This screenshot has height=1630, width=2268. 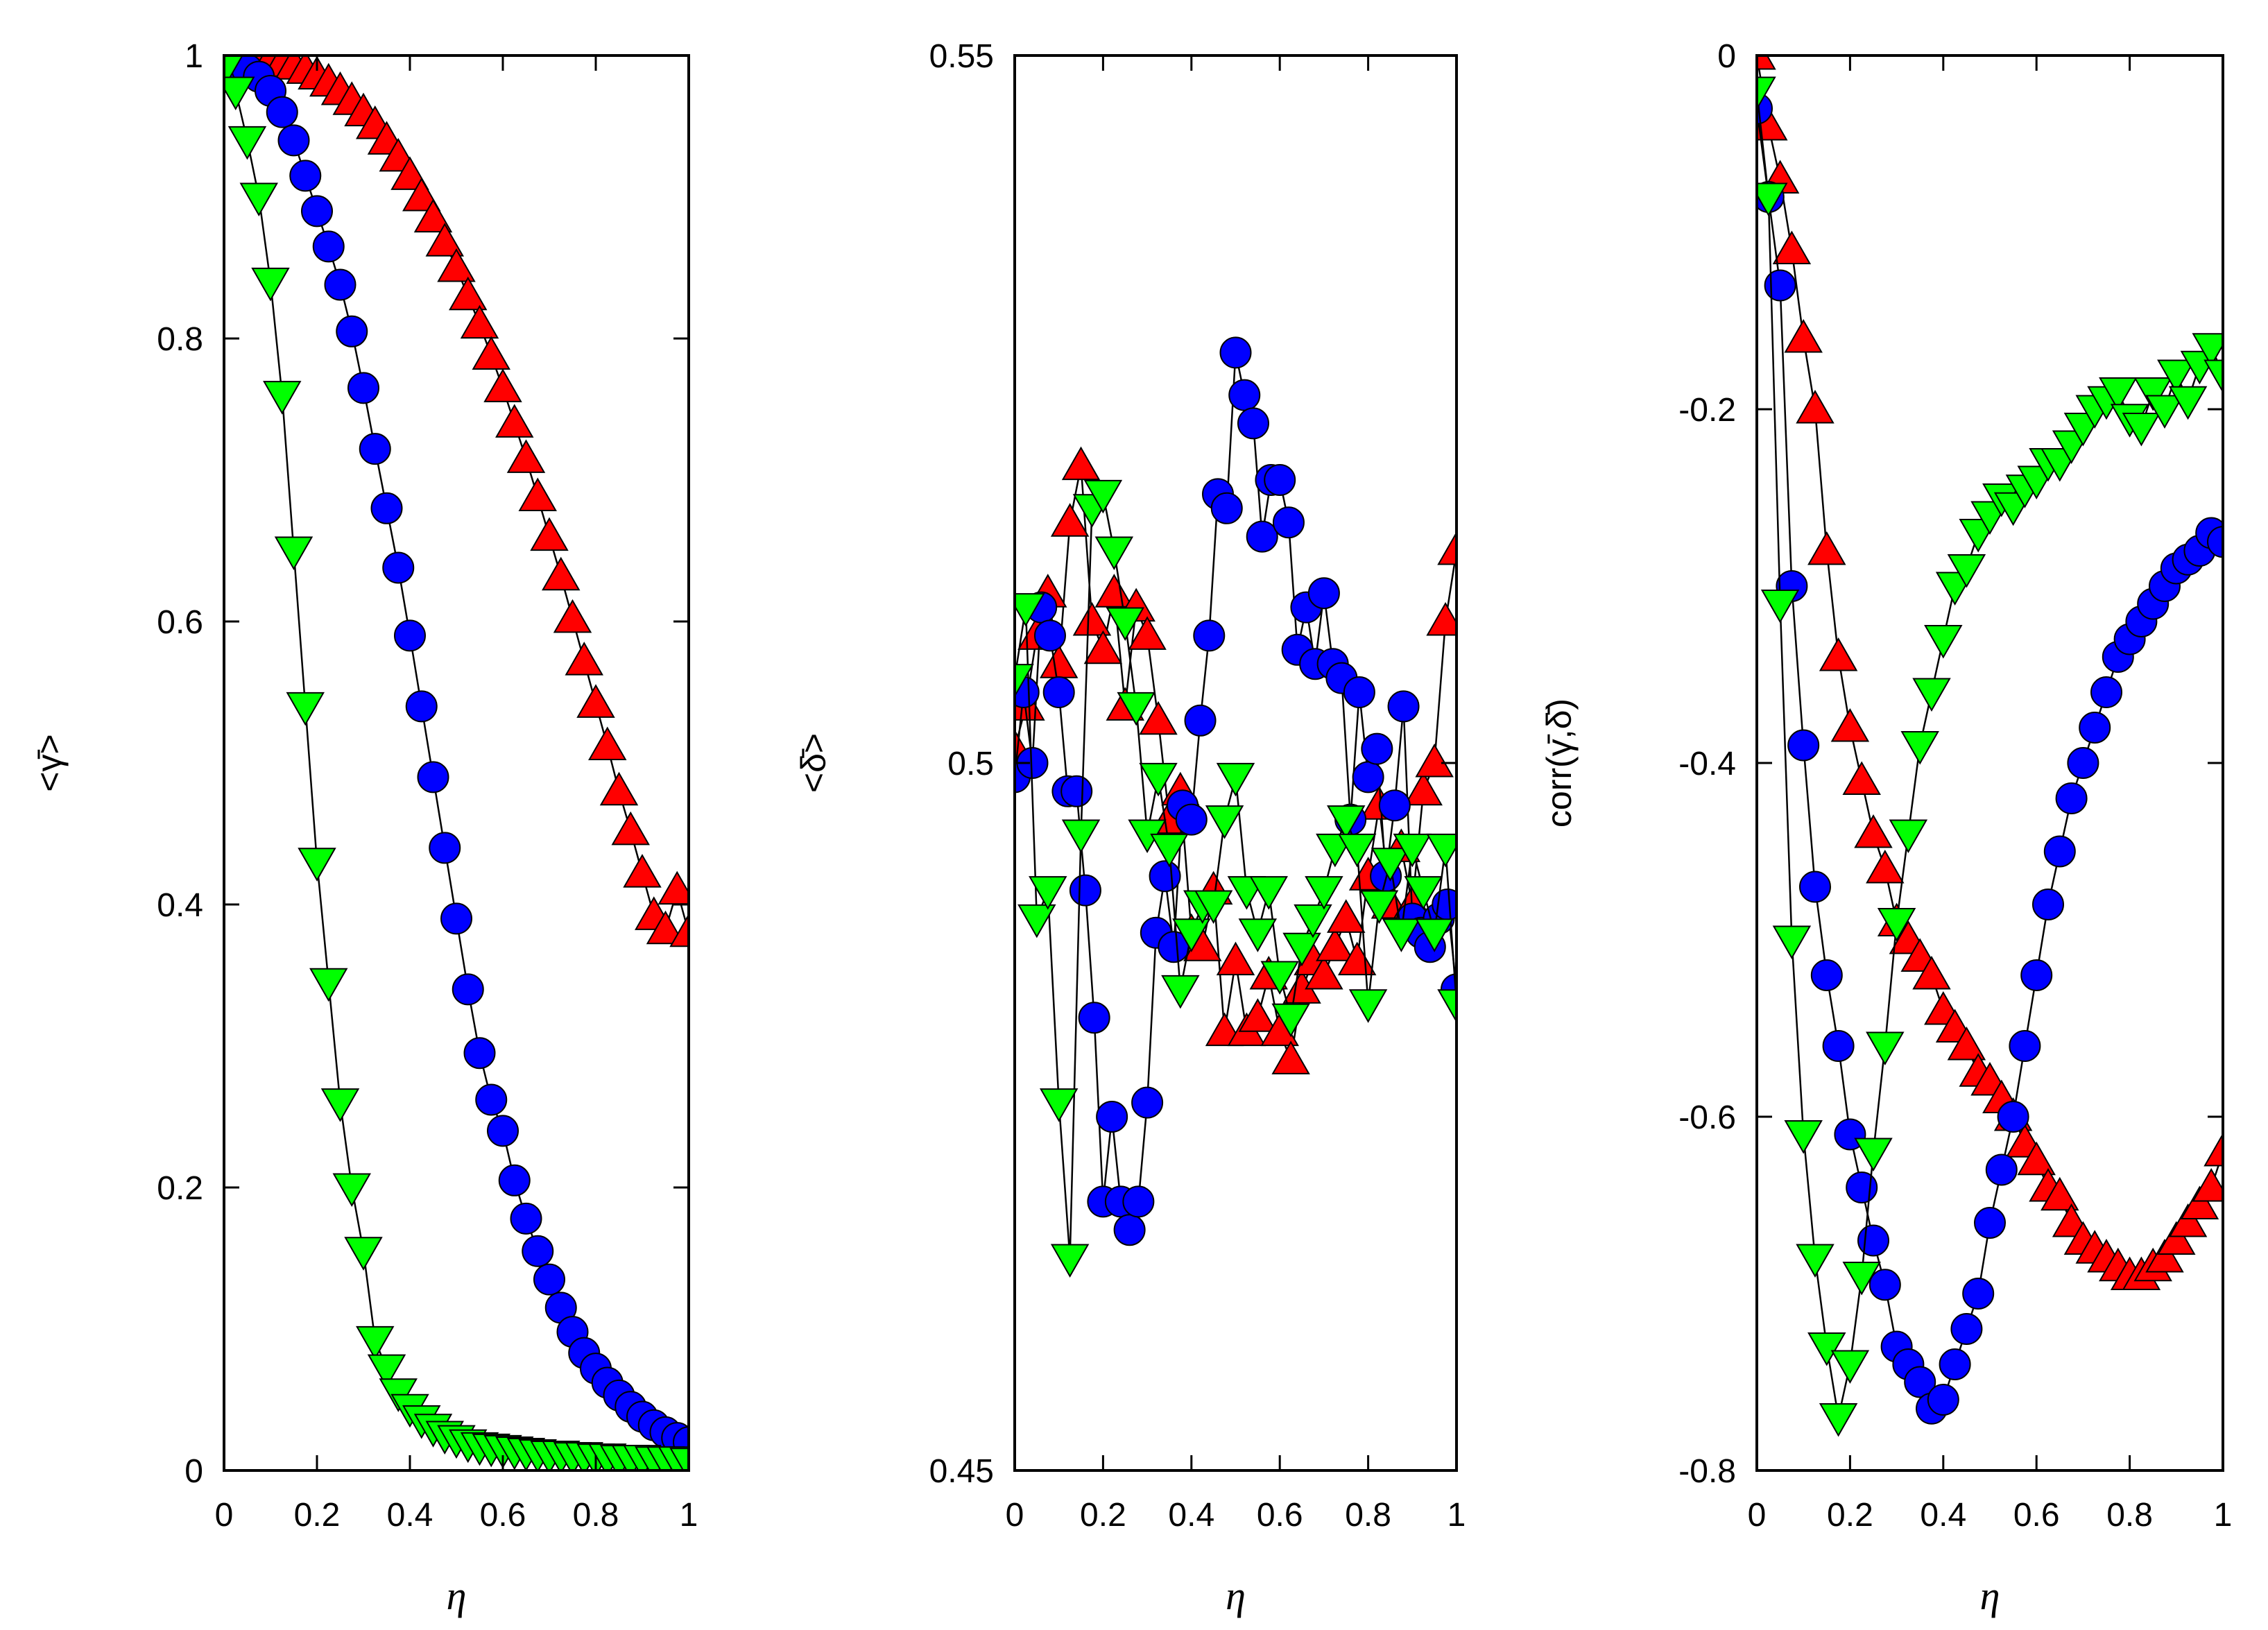 What do you see at coordinates (1943, 1515) in the screenshot?
I see `x-tick-label: 0.4` at bounding box center [1943, 1515].